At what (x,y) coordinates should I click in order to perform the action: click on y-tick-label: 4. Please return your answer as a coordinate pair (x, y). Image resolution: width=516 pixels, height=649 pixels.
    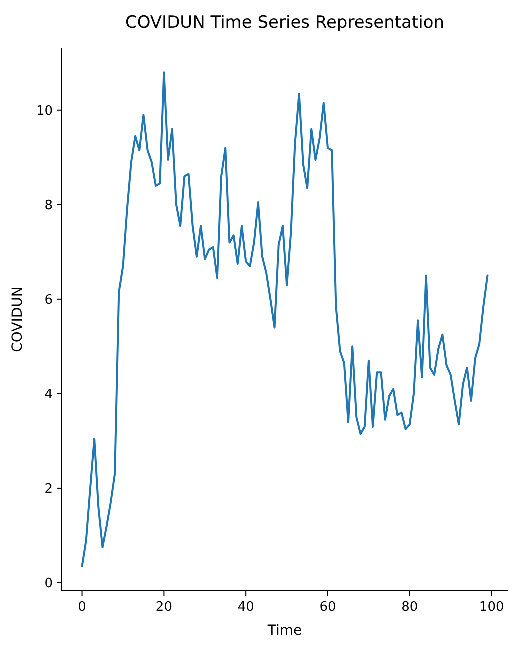
    Looking at the image, I should click on (48, 394).